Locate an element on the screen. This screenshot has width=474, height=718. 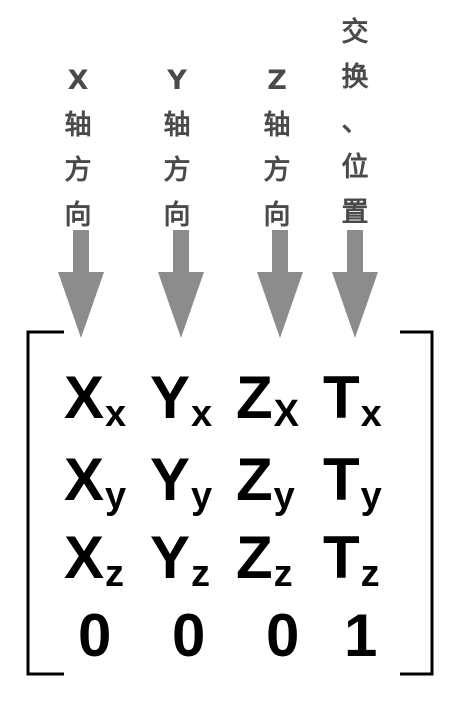
matrix-cell-xy: Xy is located at coordinates (95, 481).